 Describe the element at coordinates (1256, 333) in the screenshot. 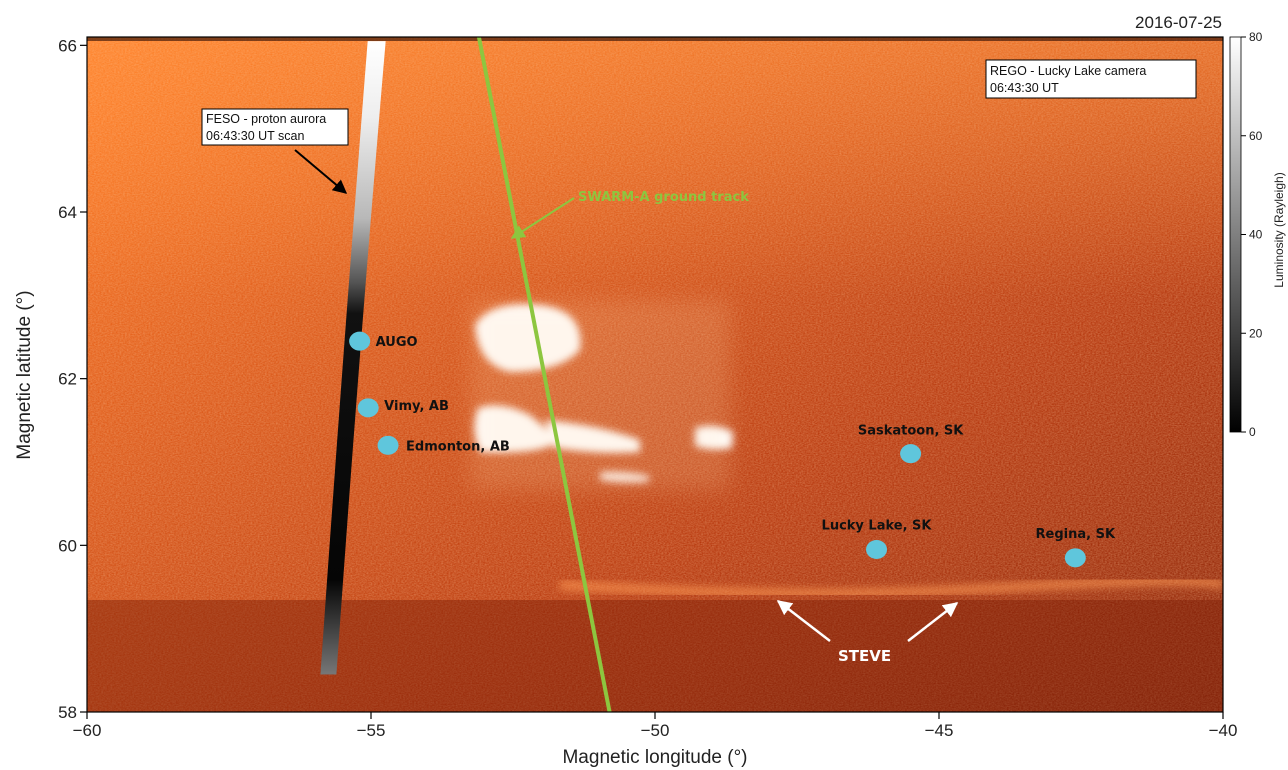

I see `colorbar-tick-label: 20` at that location.